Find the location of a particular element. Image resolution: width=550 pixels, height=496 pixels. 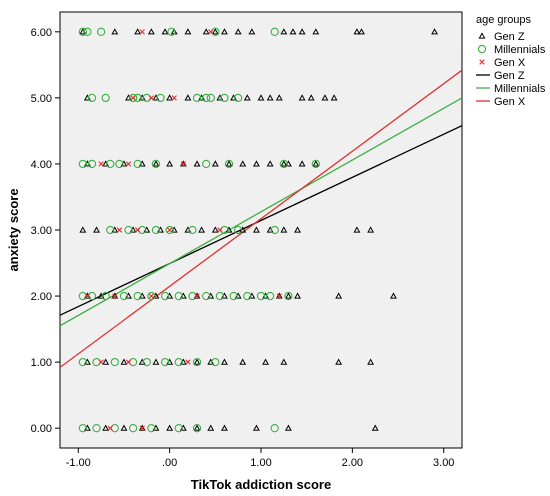

legend-marker-gen-z-label: Gen Z is located at coordinates (509, 37).